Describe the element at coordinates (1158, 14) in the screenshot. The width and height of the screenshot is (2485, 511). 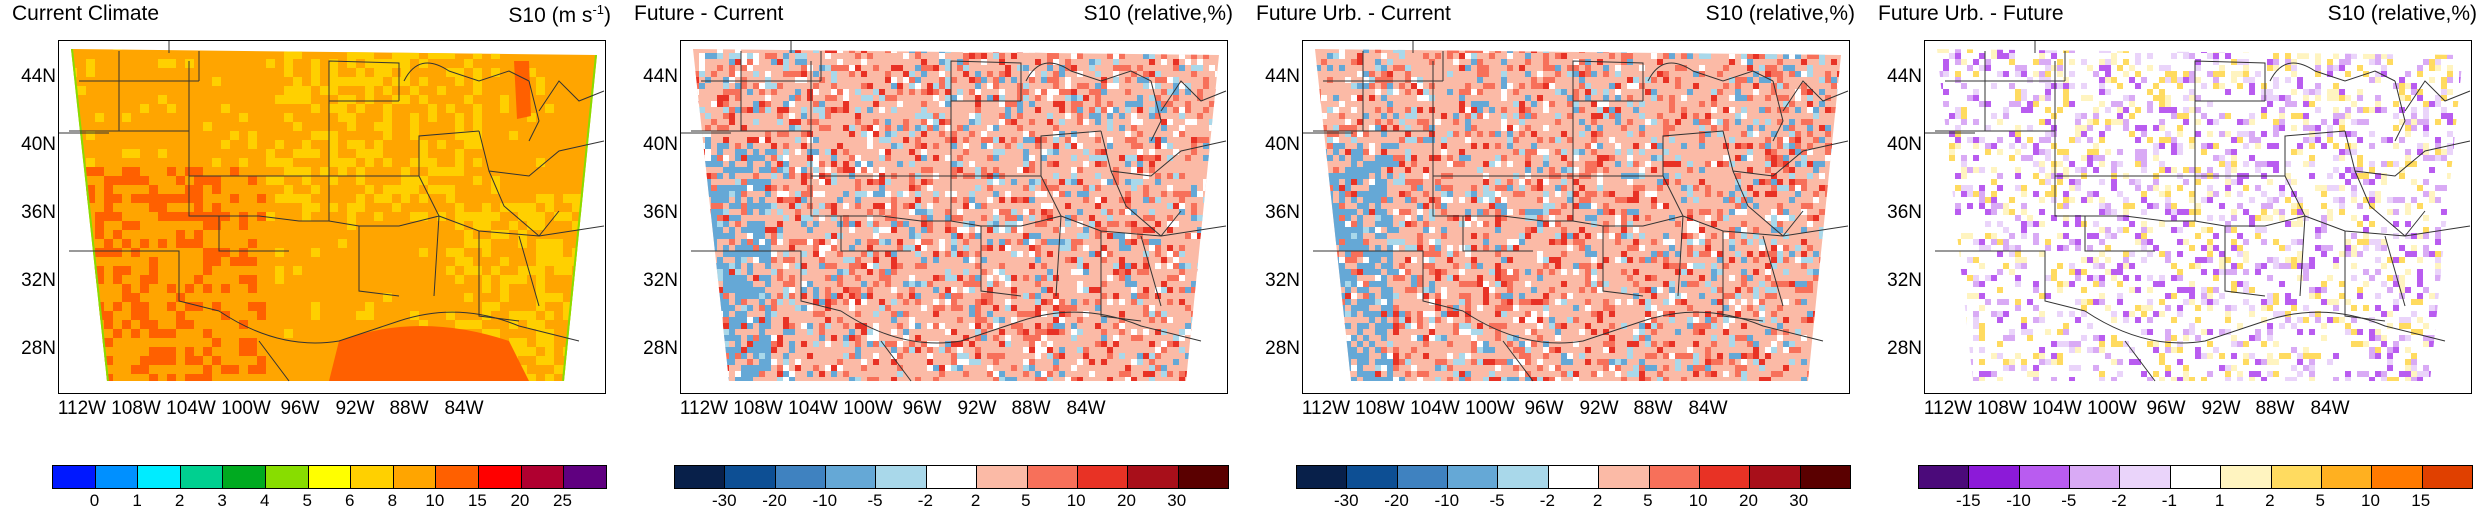
I see `panel-variable-label: S10 (relative,%)` at that location.